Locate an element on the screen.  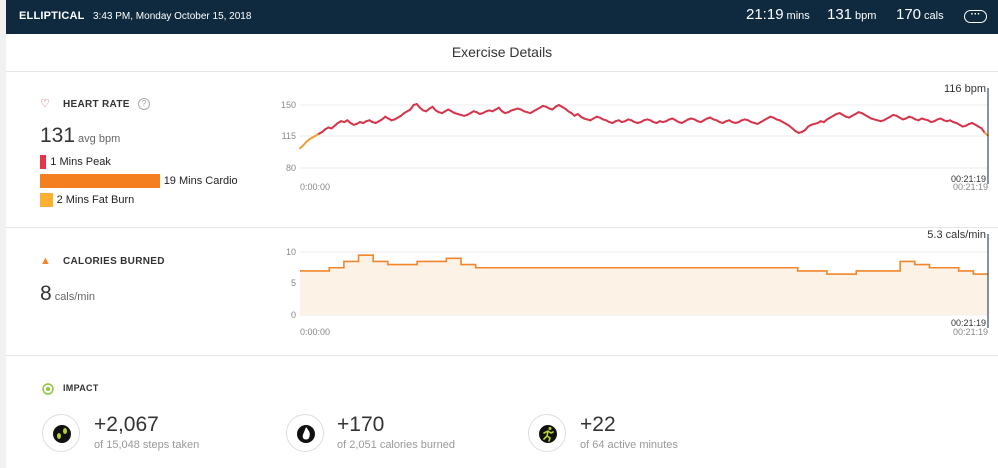
impact-label: IMPACT is located at coordinates (81, 388).